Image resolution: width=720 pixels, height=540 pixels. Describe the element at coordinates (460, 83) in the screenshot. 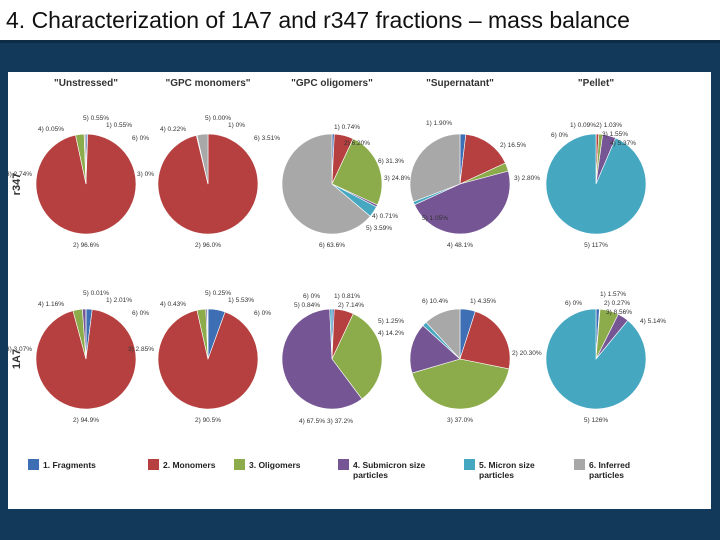

I see `column-header-supernatant: "Supernatant"` at that location.